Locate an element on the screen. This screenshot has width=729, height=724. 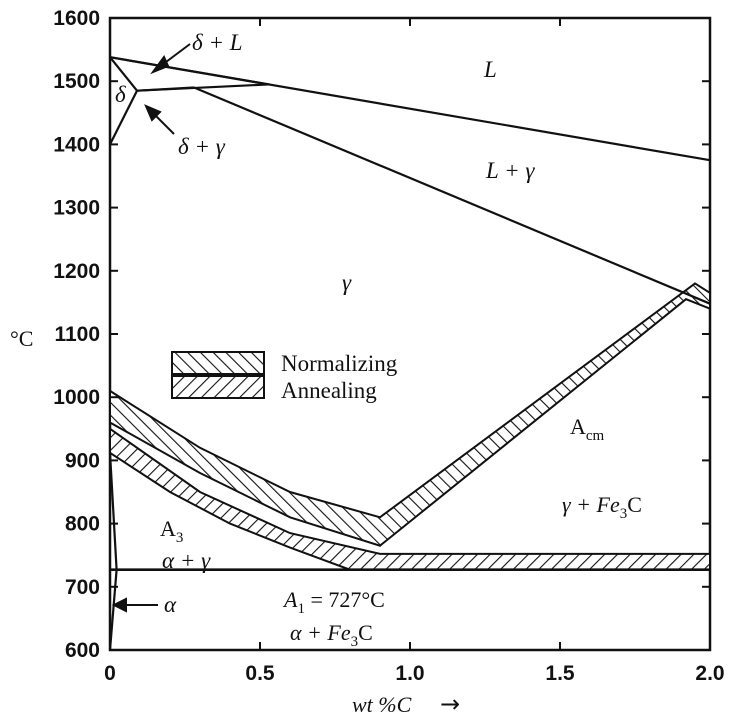
y-tick-label: 1100 is located at coordinates (77, 334).